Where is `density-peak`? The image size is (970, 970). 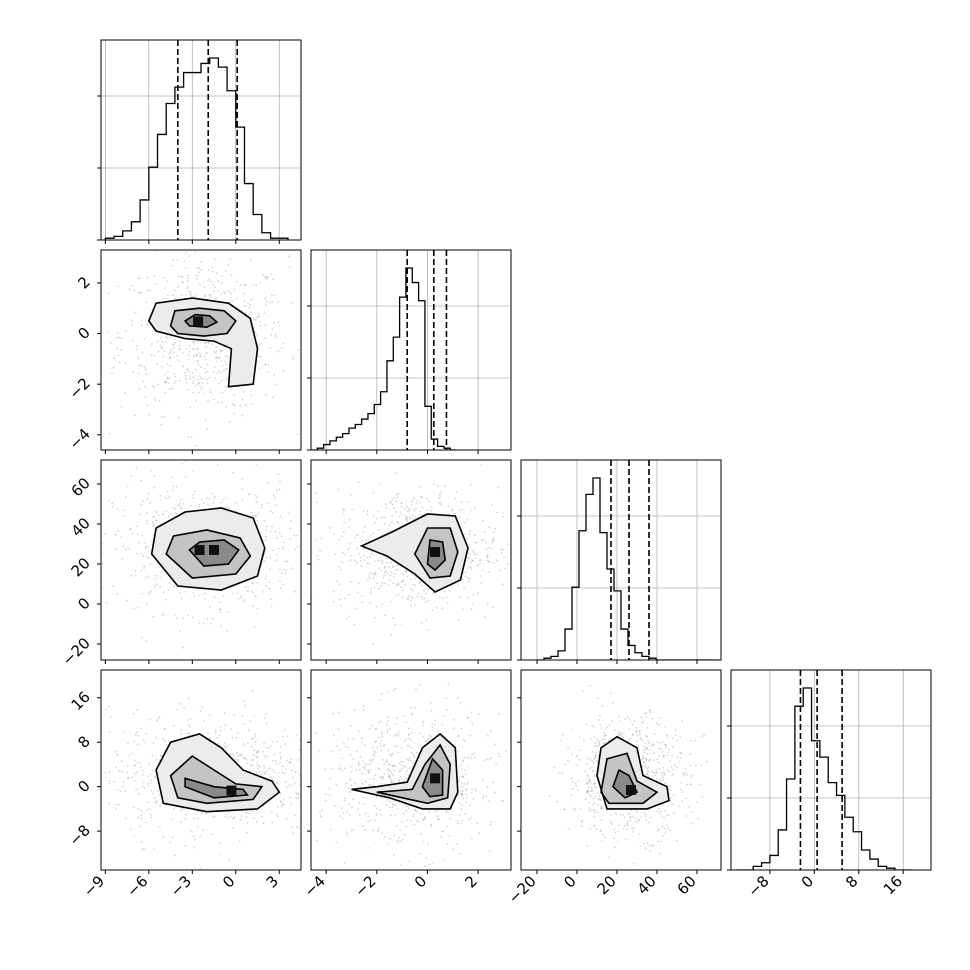 density-peak is located at coordinates (231, 790).